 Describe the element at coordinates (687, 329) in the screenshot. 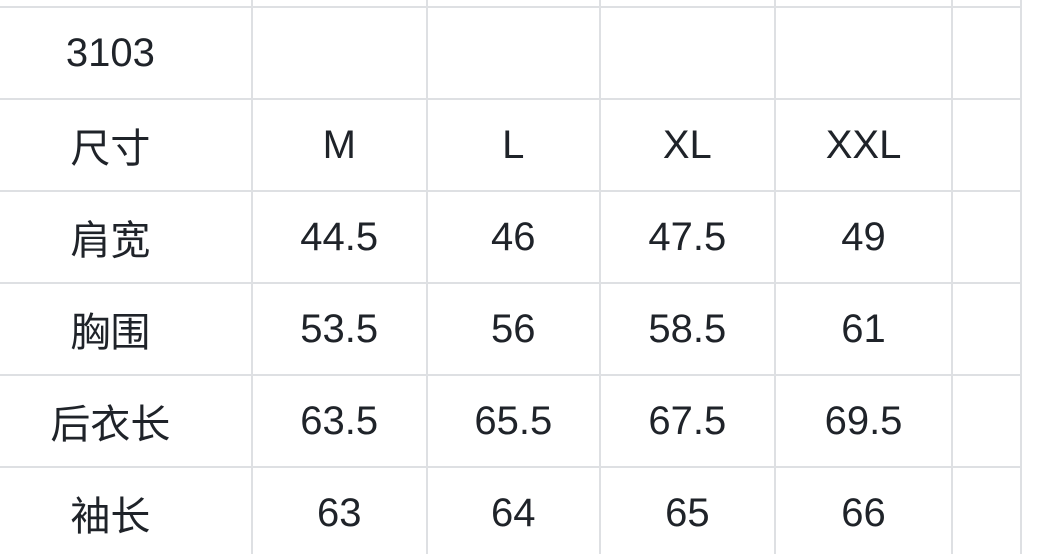

I see `measurement-value-cell: 58.5` at that location.